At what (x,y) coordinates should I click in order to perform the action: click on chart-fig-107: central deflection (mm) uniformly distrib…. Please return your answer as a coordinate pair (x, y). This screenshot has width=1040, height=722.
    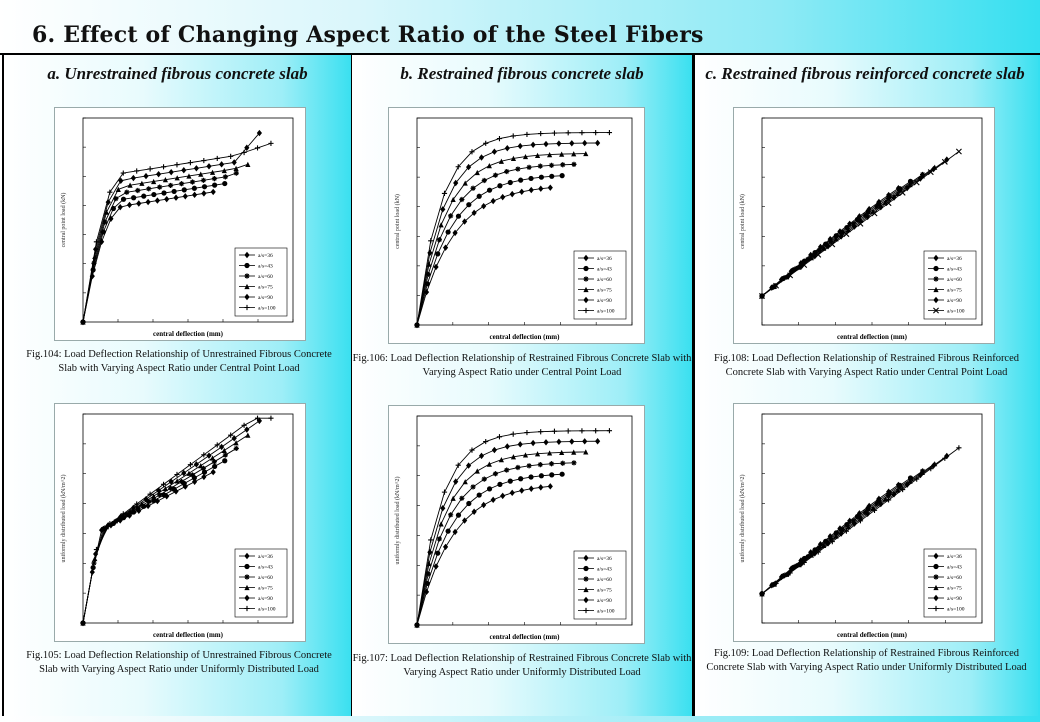
    Looking at the image, I should click on (516, 524).